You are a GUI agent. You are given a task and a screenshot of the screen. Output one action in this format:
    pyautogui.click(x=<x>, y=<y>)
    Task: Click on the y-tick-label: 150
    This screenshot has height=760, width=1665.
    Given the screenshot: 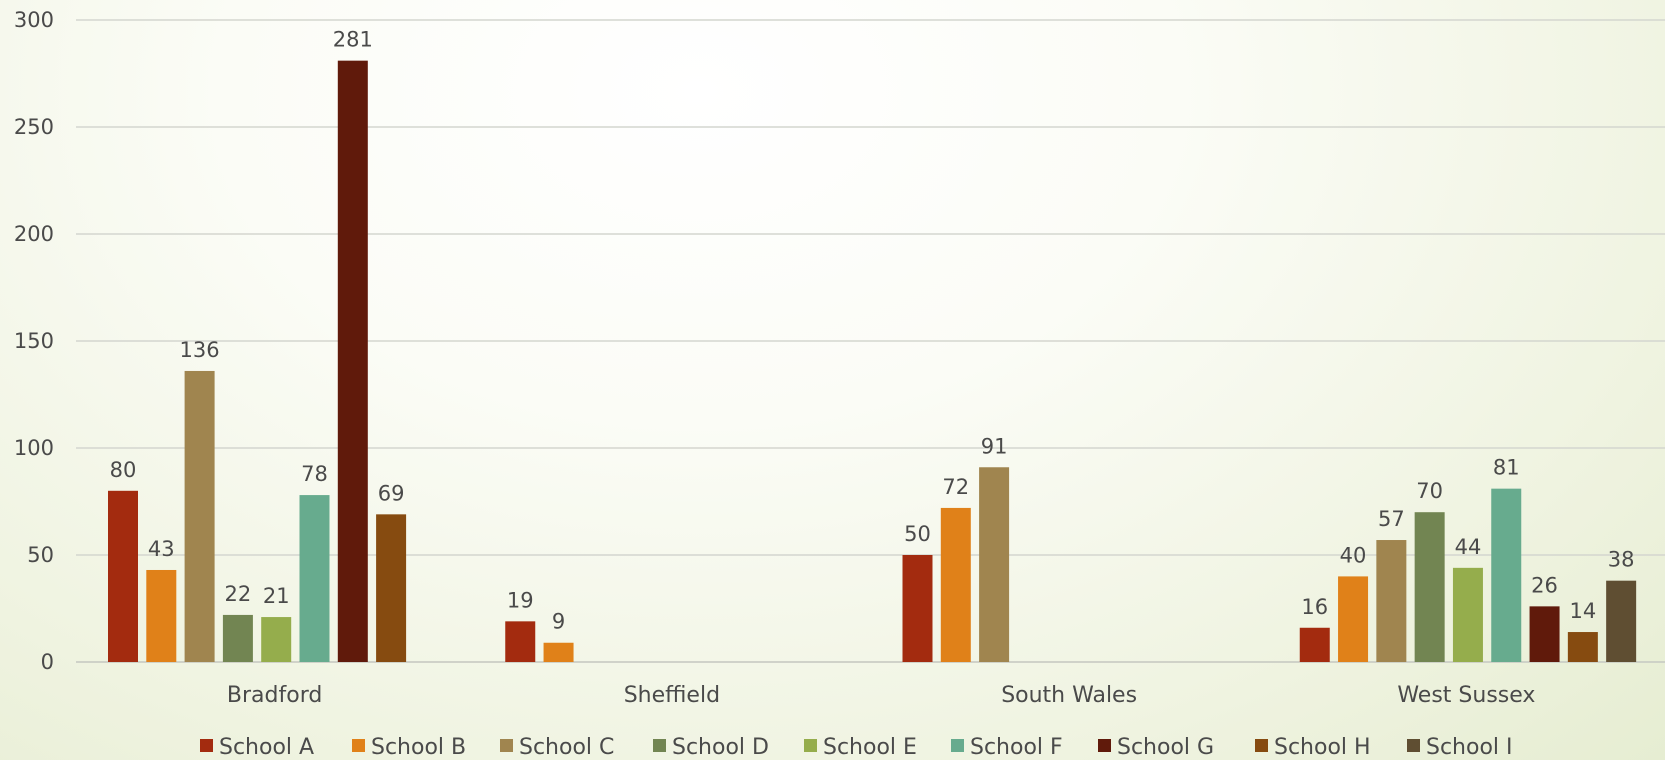 What is the action you would take?
    pyautogui.click(x=34, y=341)
    